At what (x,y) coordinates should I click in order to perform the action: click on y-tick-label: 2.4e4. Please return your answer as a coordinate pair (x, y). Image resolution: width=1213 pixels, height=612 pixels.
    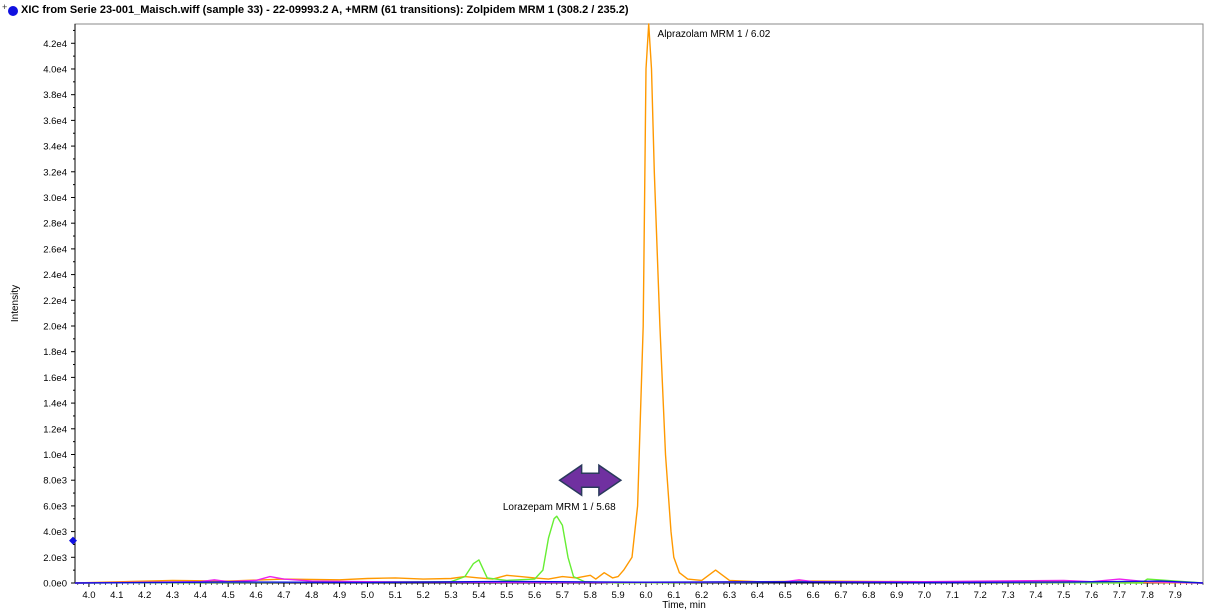
    Looking at the image, I should click on (55, 275).